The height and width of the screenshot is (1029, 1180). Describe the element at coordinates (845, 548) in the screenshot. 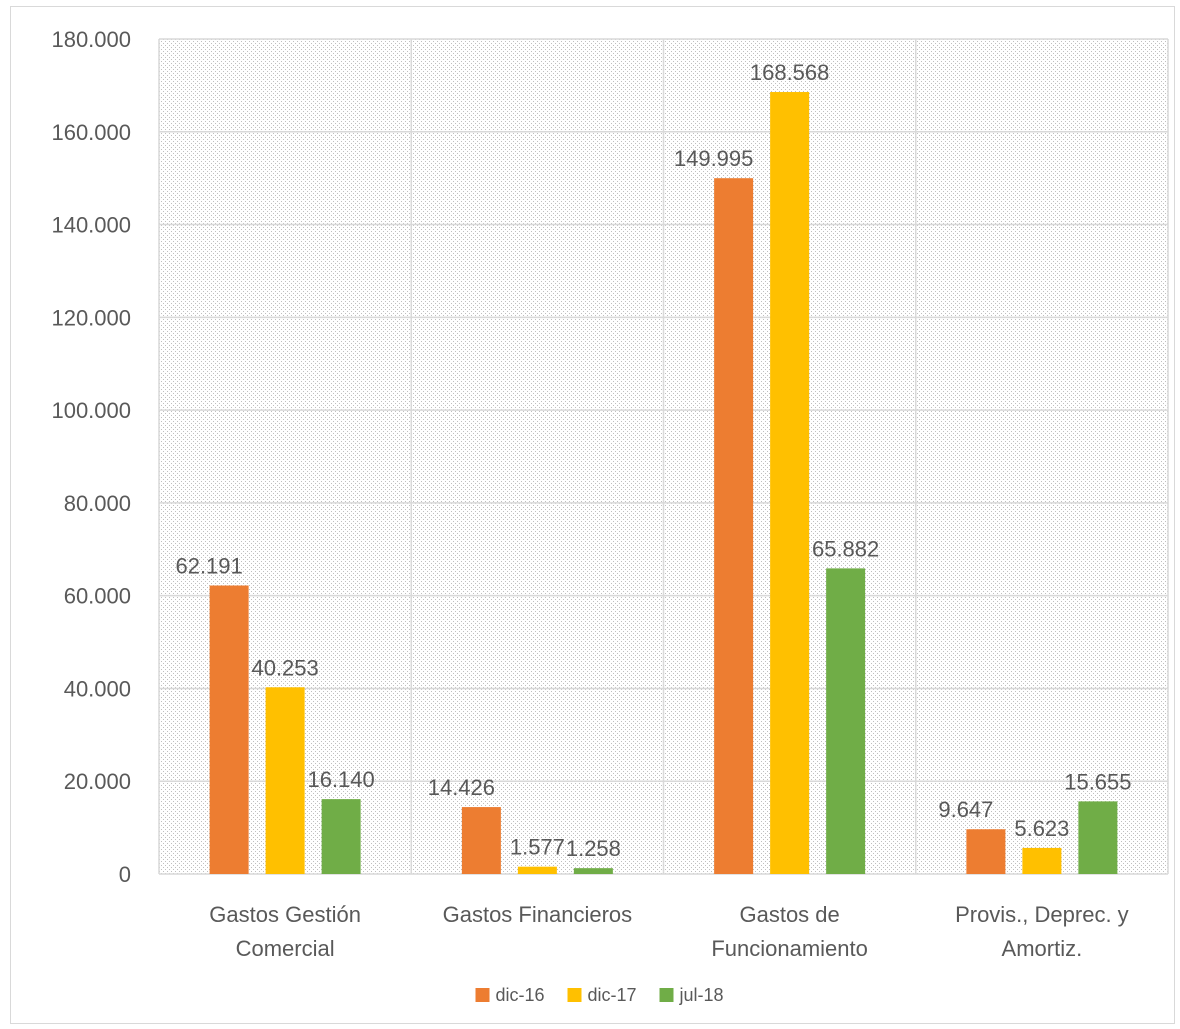

I see `data-label: 65.882` at that location.